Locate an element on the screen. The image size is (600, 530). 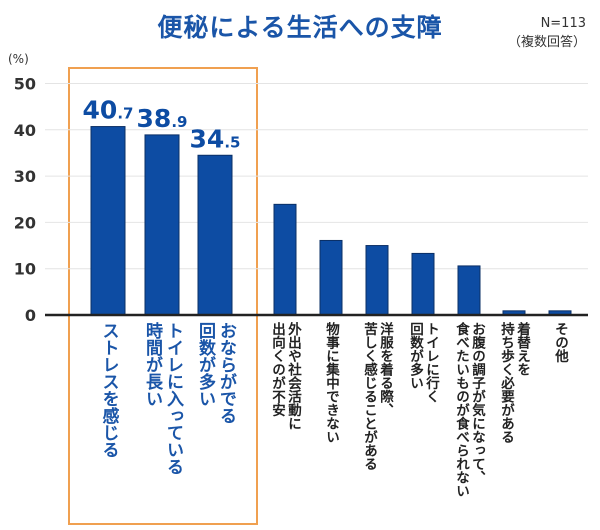
data-label: 38.9 is located at coordinates (162, 118).